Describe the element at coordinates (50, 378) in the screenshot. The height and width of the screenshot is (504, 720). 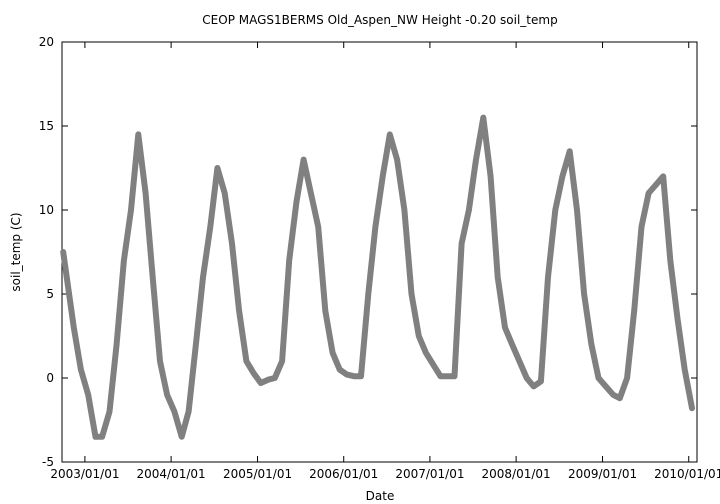
I see `y-tick-label: 0` at that location.